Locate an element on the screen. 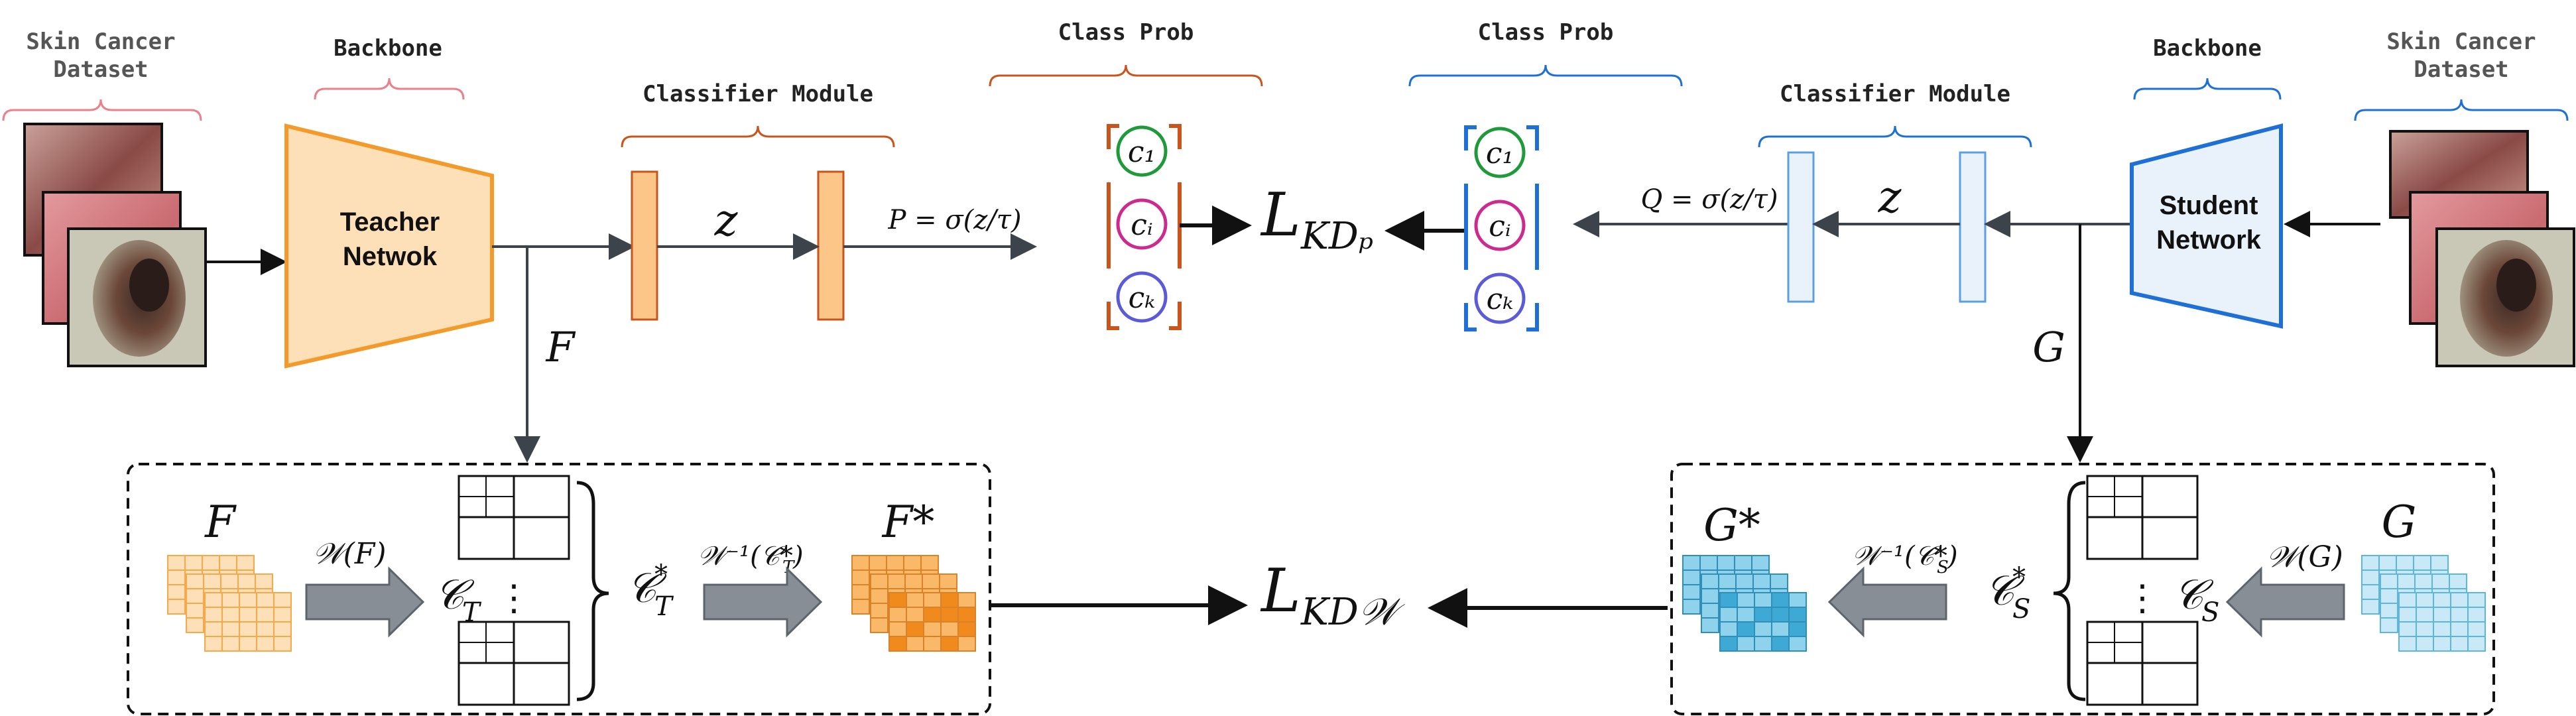 Image resolution: width=2576 pixels, height=716 pixels. br-output-label: G* is located at coordinates (1731, 526).